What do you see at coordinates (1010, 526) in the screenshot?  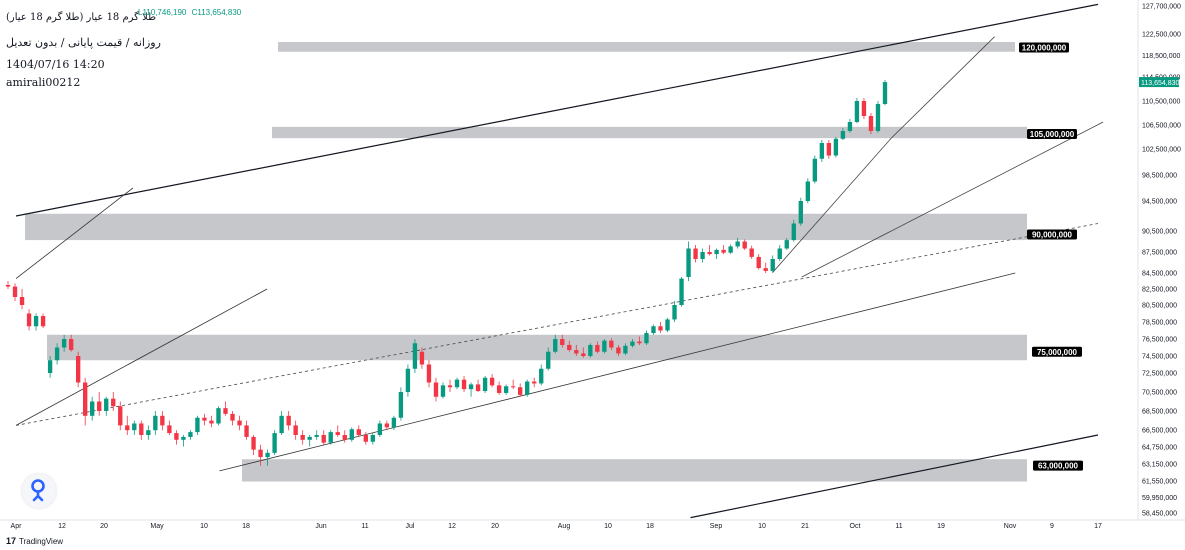 I see `time-tick-label: Nov` at bounding box center [1010, 526].